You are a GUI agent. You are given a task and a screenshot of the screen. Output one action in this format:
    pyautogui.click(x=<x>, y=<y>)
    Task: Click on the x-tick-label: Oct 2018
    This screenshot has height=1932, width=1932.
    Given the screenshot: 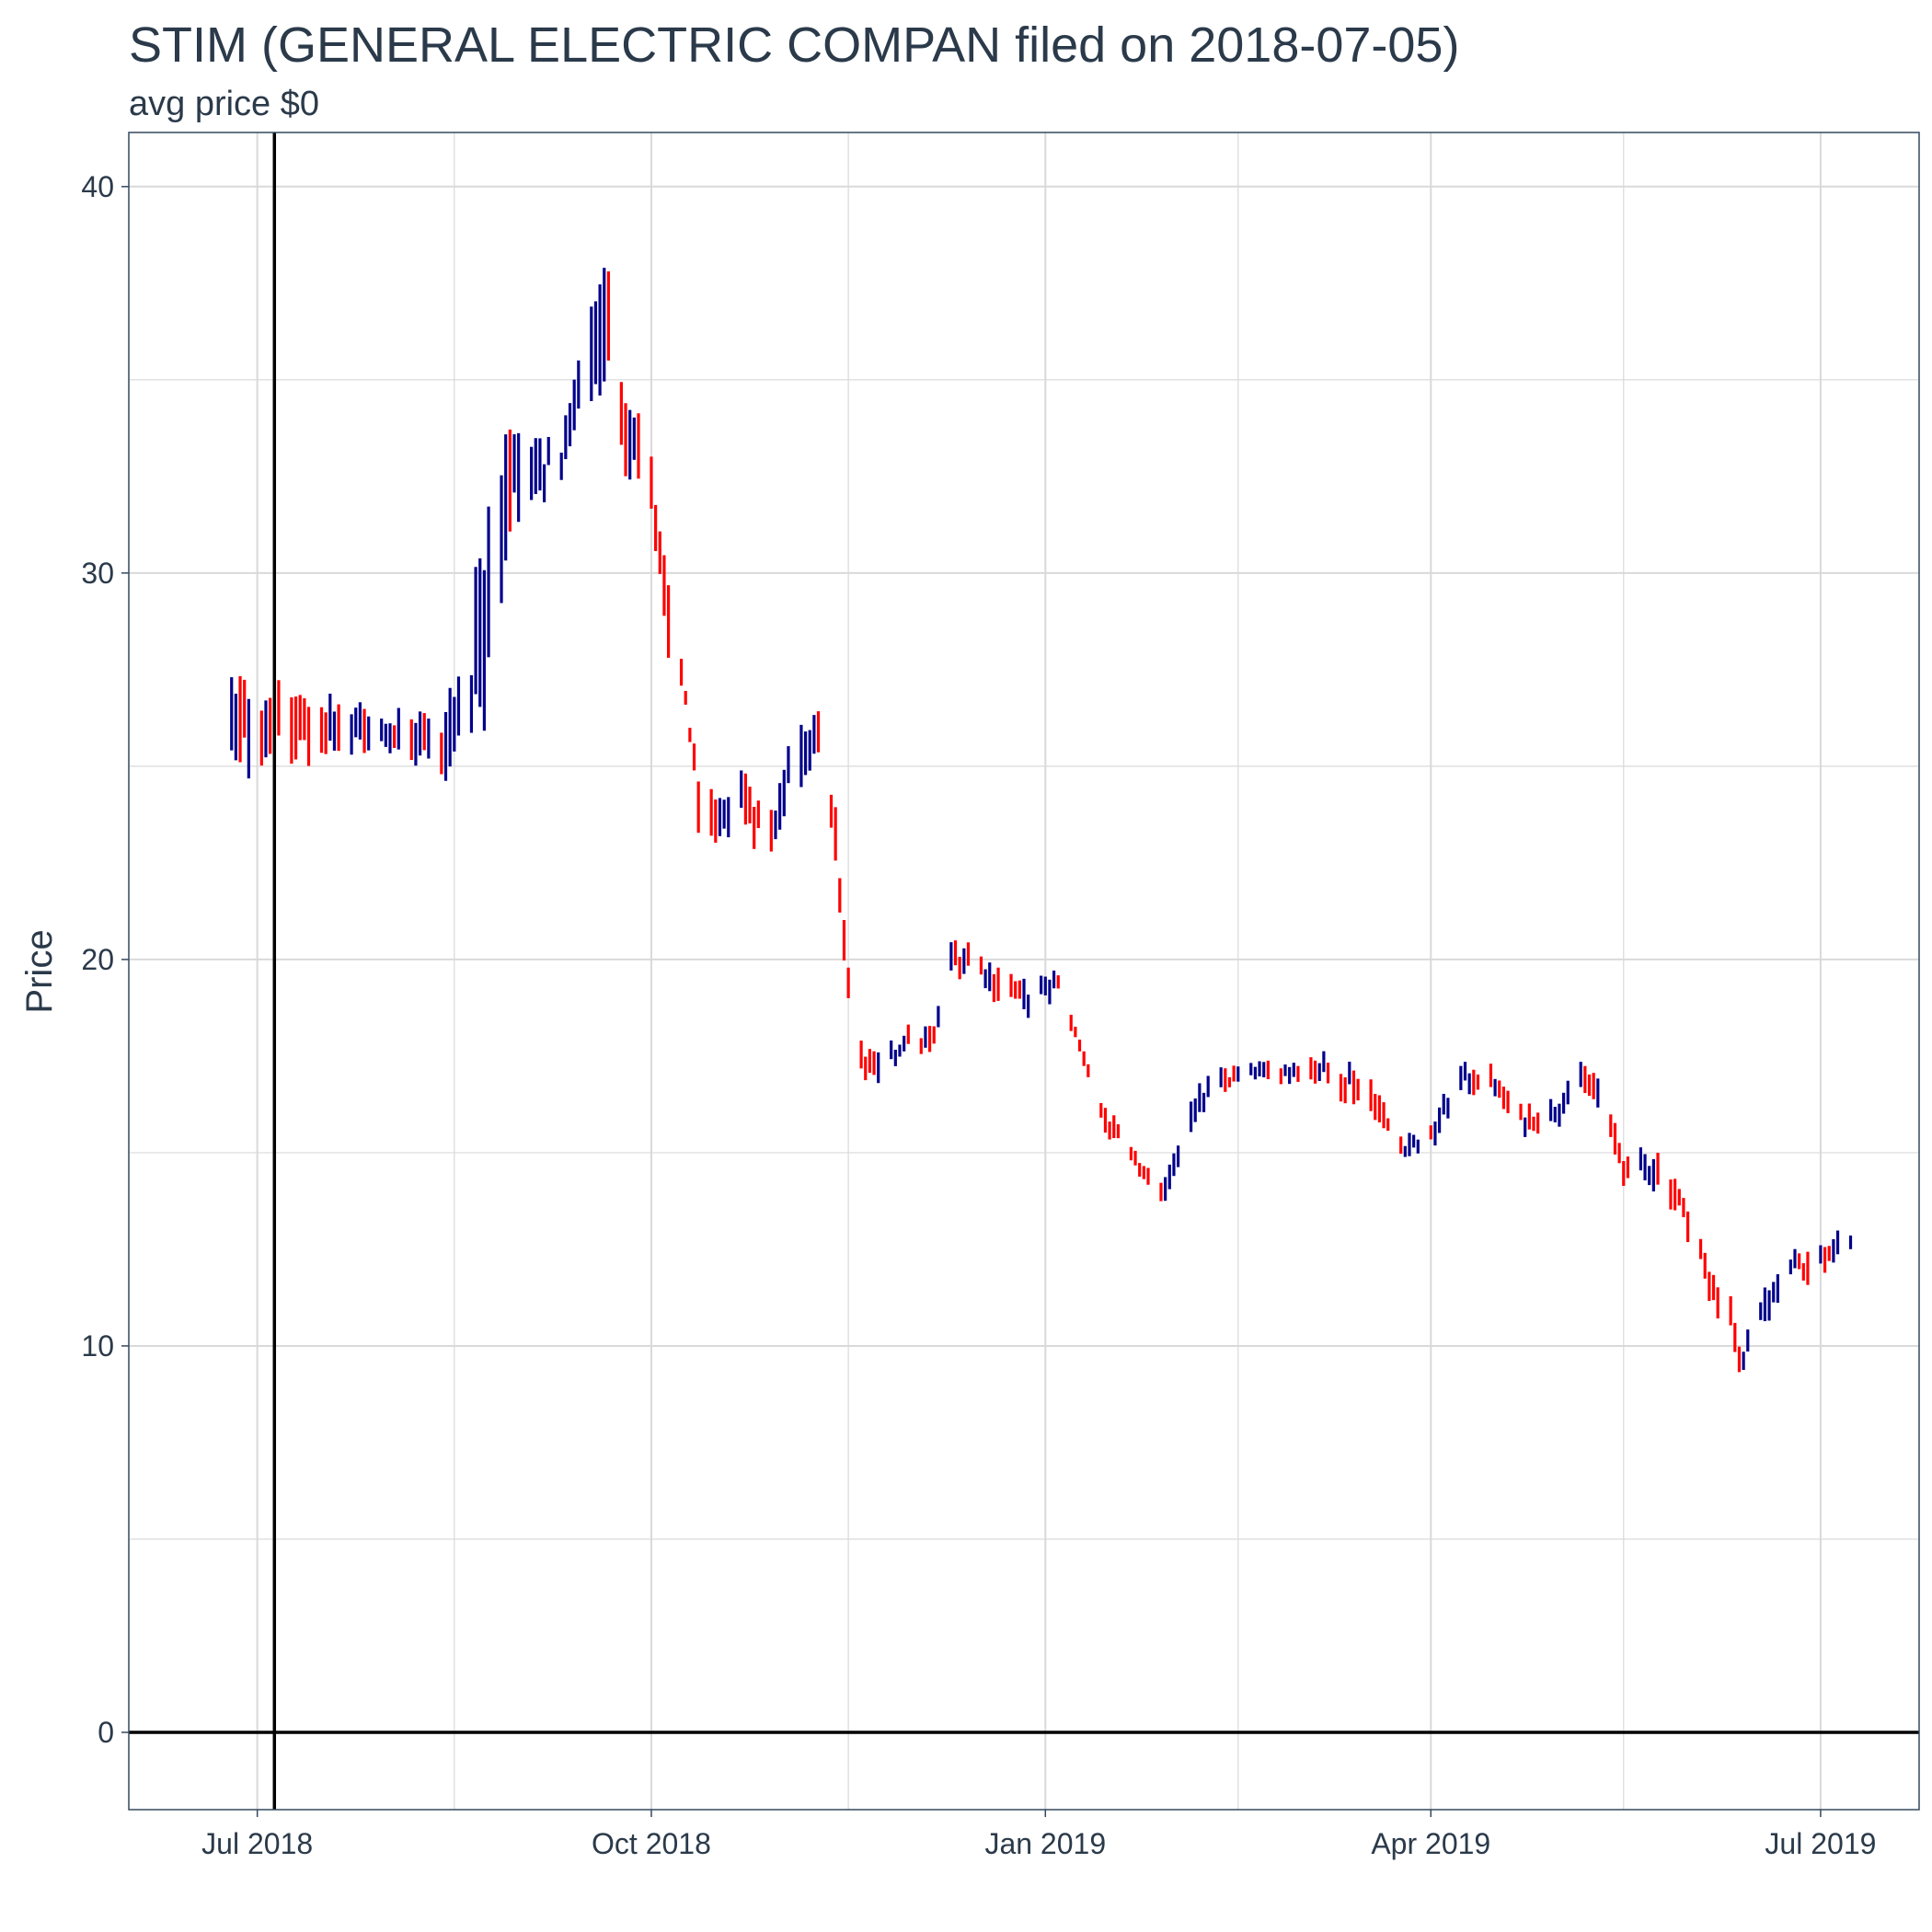 What is the action you would take?
    pyautogui.click(x=651, y=1843)
    